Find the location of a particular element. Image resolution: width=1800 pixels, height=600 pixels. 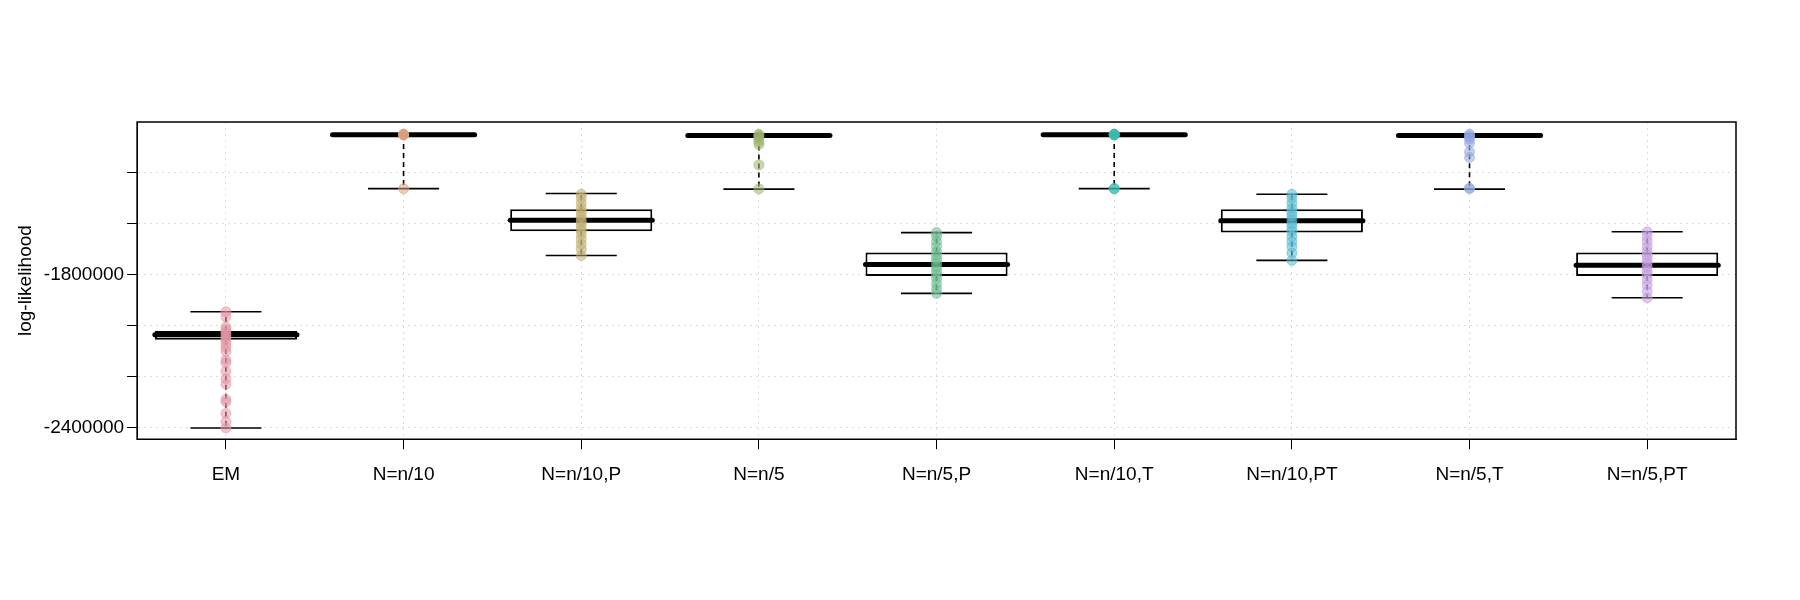

x-tick-label: N=n/10 is located at coordinates (403, 473).